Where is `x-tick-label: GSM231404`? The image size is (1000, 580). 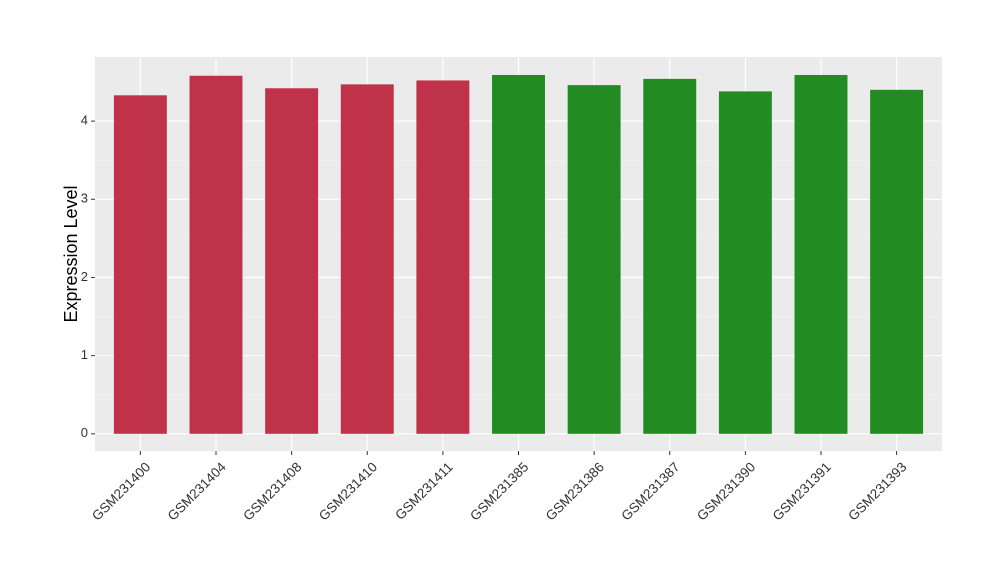
x-tick-label: GSM231404 is located at coordinates (197, 491).